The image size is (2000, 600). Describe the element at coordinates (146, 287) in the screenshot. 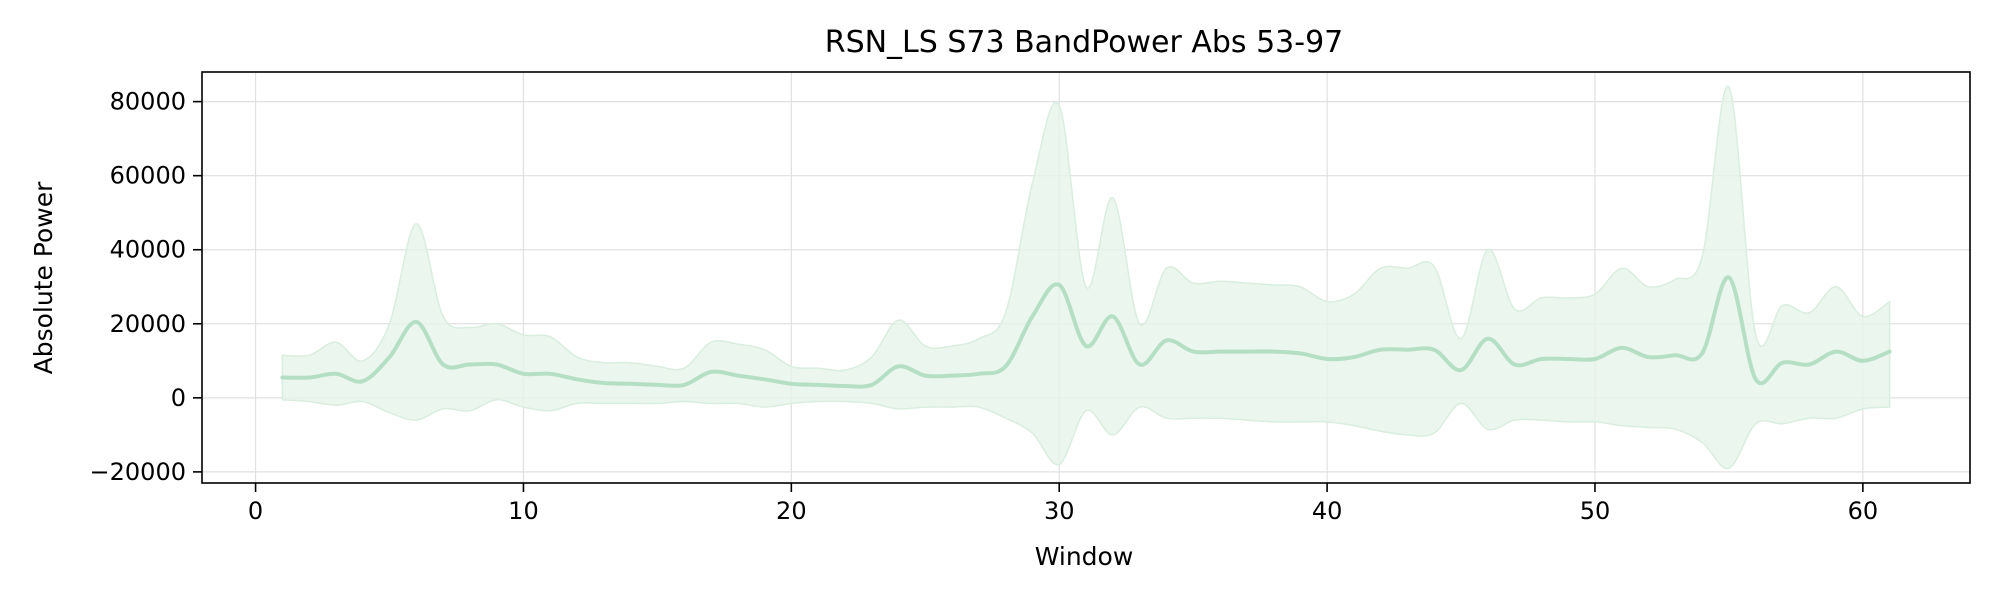

I see `y-axis: −20000 0 20000 40000 60000 80000` at that location.